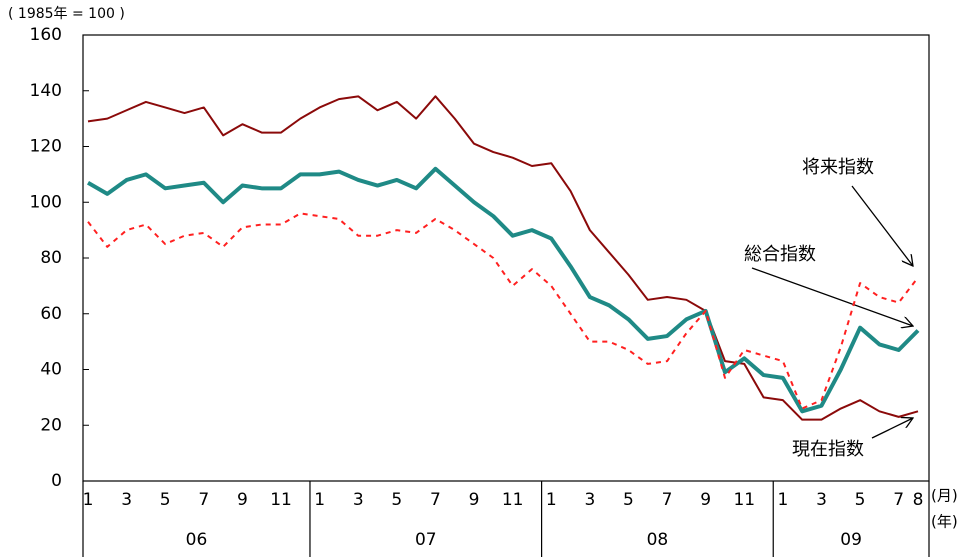  Describe the element at coordinates (838, 167) in the screenshot. I see `series-label: 将来指数` at that location.